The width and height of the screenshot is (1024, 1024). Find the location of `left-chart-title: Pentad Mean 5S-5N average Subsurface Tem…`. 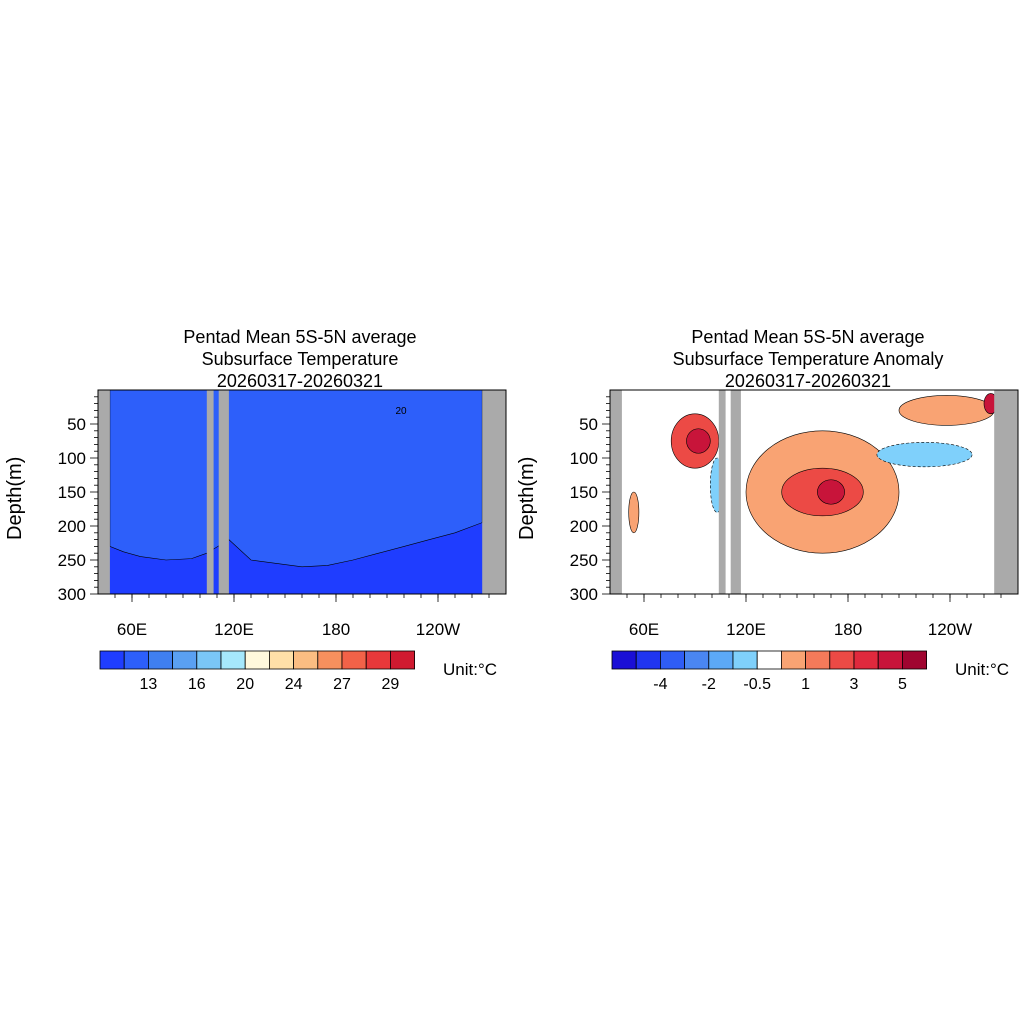

left-chart-title: Pentad Mean 5S-5N average Subsurface Tem… is located at coordinates (300, 359).